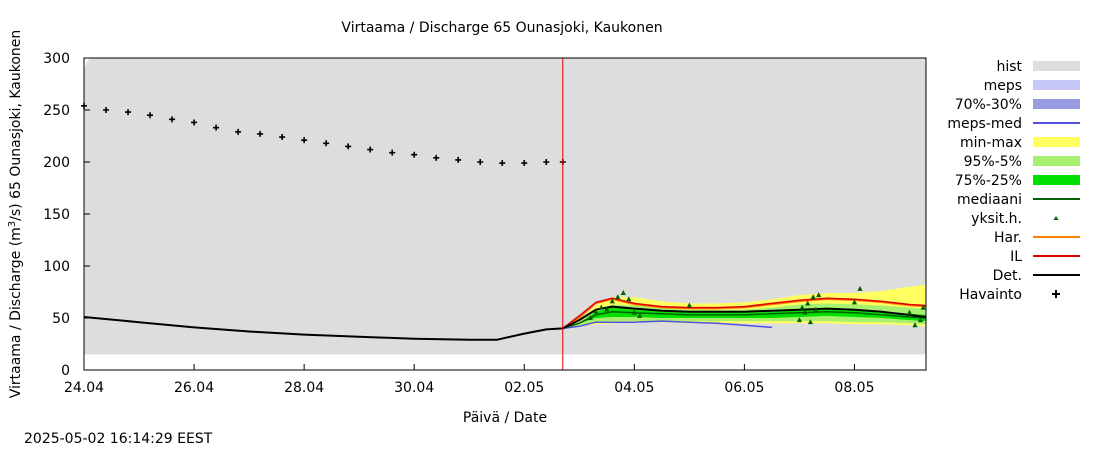  I want to click on y-tick-label: 250, so click(56, 111).